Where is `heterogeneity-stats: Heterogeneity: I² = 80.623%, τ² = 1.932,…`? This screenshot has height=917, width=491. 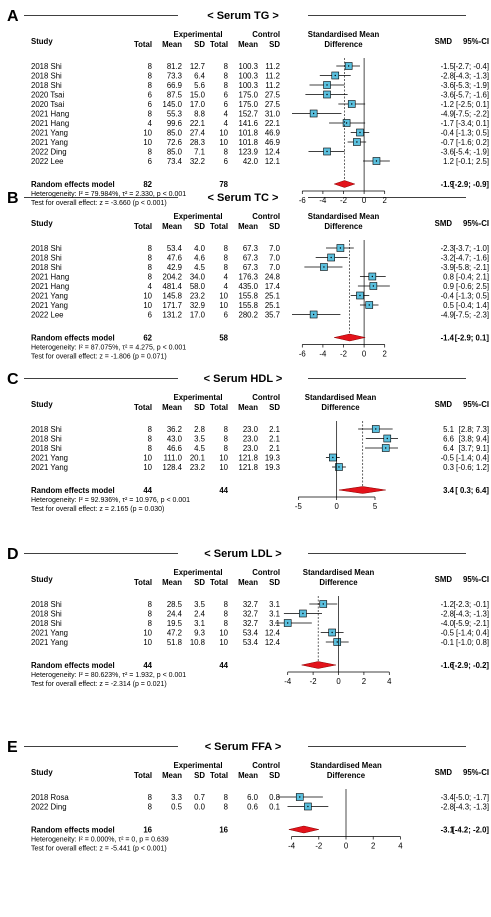
heterogeneity-stats: Heterogeneity: I² = 80.623%, τ² = 1.932,… is located at coordinates (108, 675).